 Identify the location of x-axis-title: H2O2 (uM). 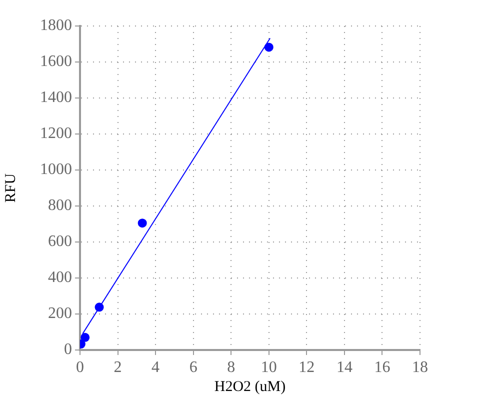
(250, 386).